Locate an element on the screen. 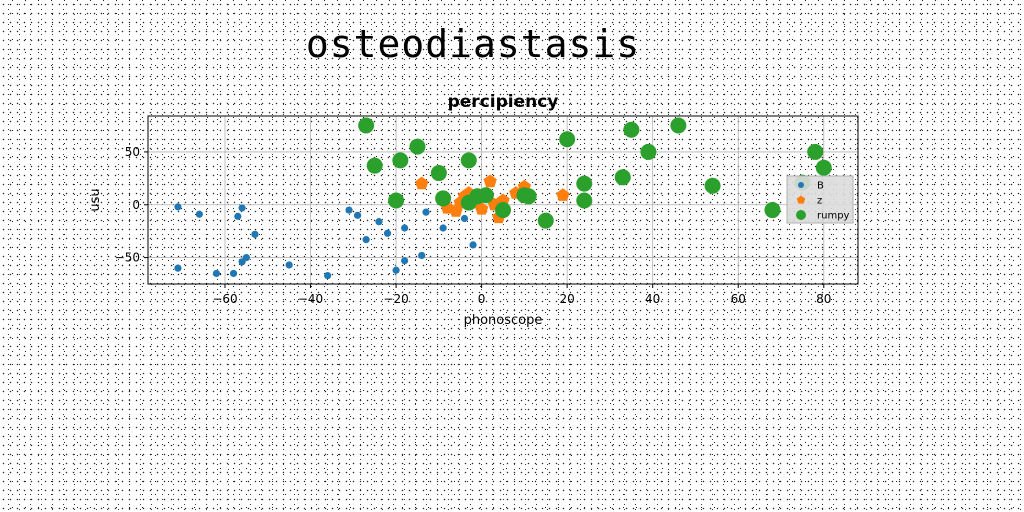 This screenshot has width=1024, height=512. legend-label-rumpy: rumpy is located at coordinates (833, 216).